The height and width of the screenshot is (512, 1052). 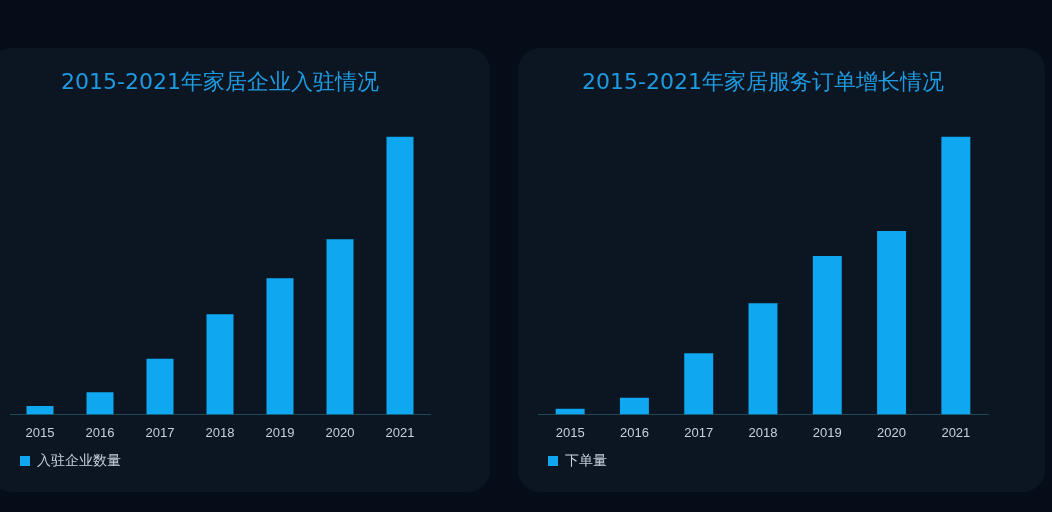 What do you see at coordinates (586, 459) in the screenshot?
I see `legend-label: 下单量` at bounding box center [586, 459].